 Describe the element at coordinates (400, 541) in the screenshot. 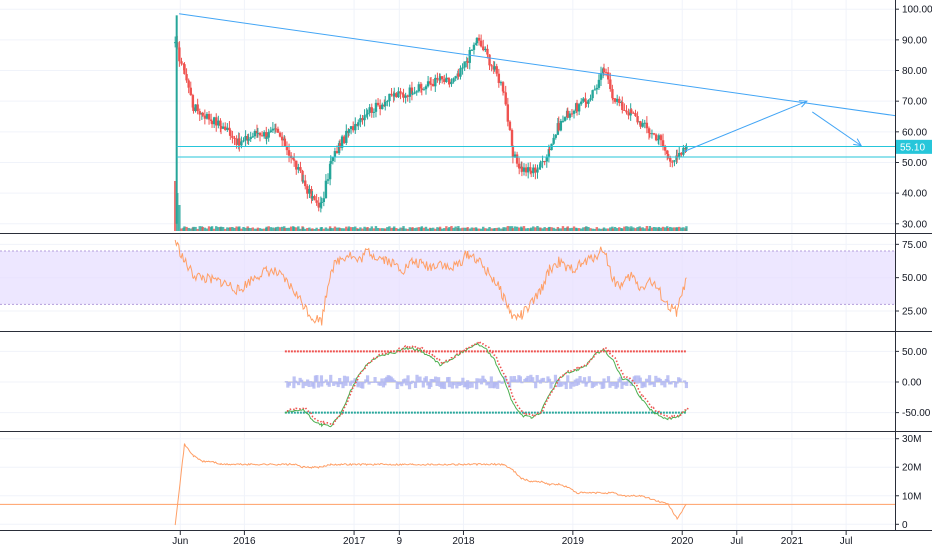

I see `x-tick-label: 9` at that location.